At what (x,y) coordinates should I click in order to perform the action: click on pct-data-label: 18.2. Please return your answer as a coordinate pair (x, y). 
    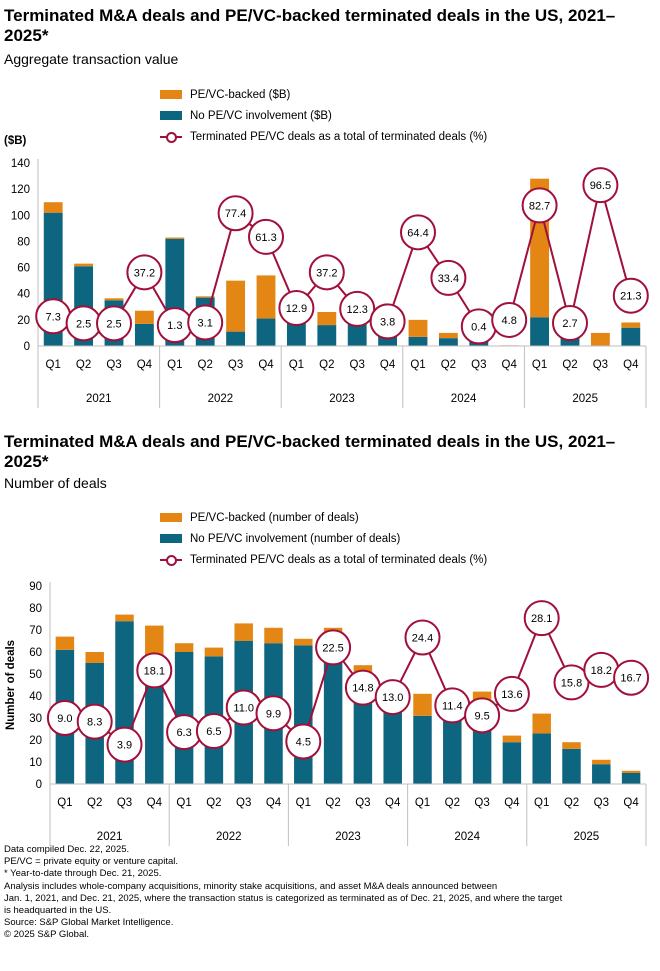
    Looking at the image, I should click on (601, 671).